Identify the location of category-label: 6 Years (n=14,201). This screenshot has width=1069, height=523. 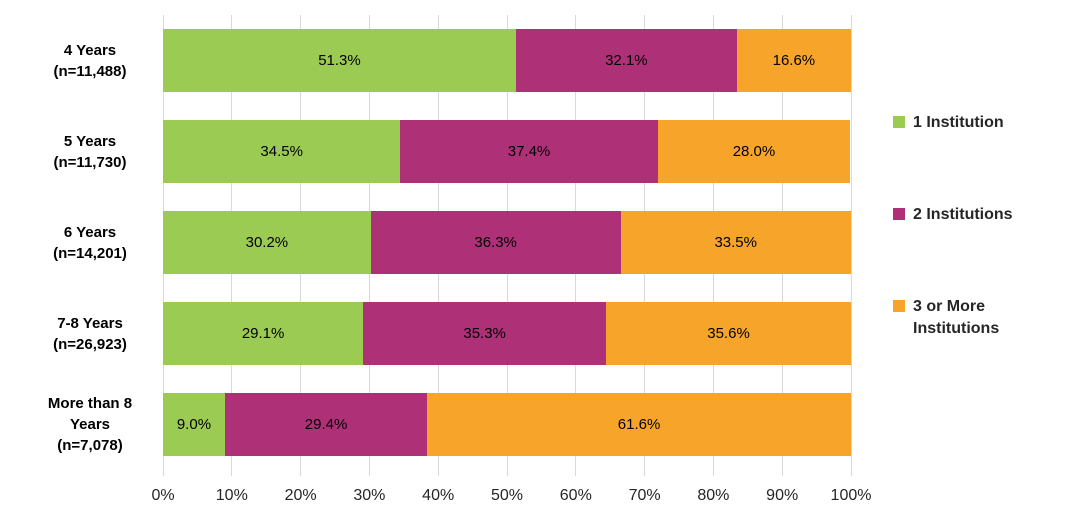
(90, 242).